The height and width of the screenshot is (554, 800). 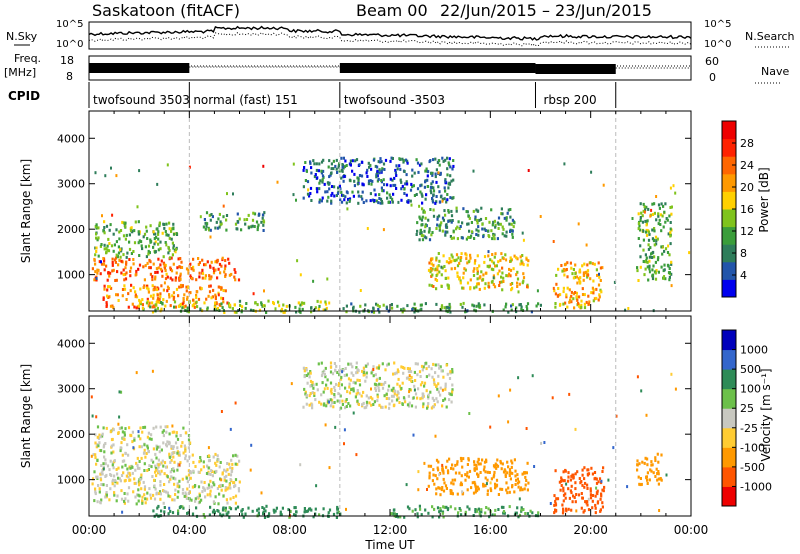 I want to click on noise-frame, so click(x=390, y=35).